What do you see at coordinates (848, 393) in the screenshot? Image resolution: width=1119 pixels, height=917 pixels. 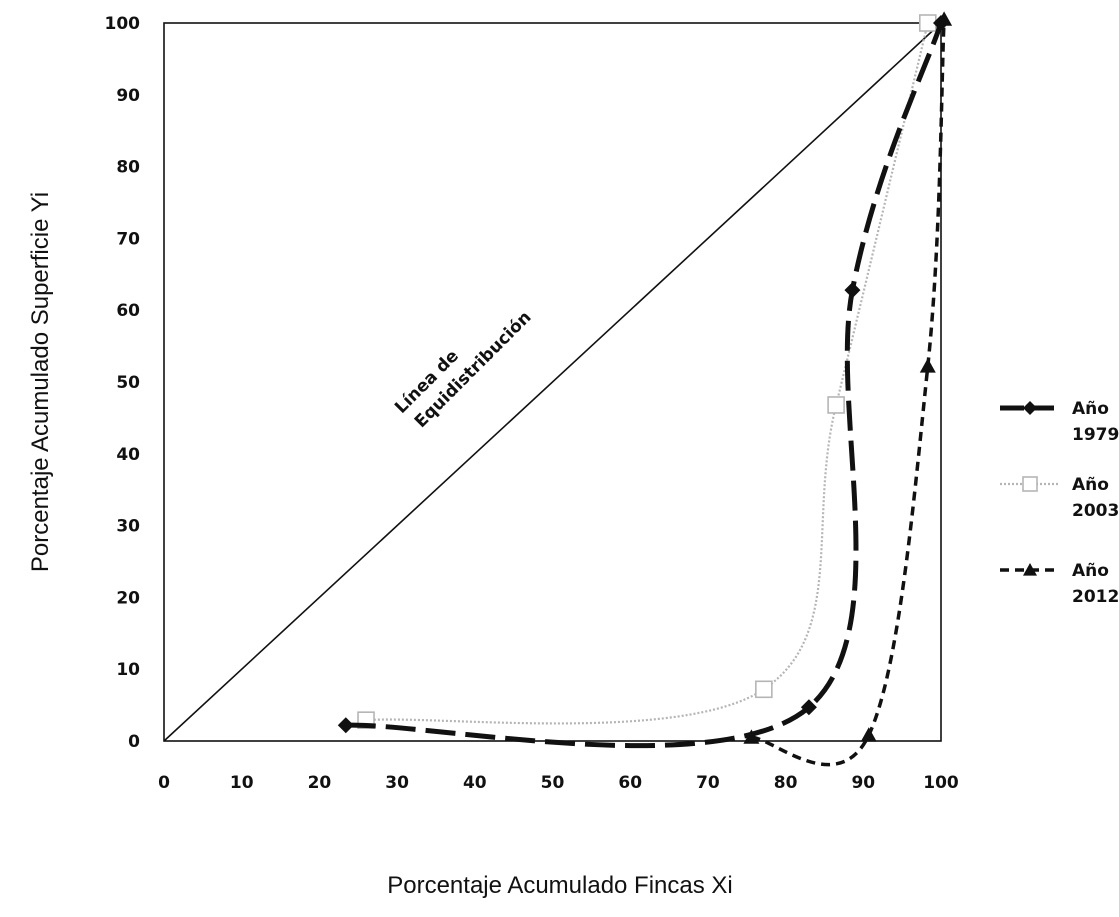 I see `series-line-2012` at bounding box center [848, 393].